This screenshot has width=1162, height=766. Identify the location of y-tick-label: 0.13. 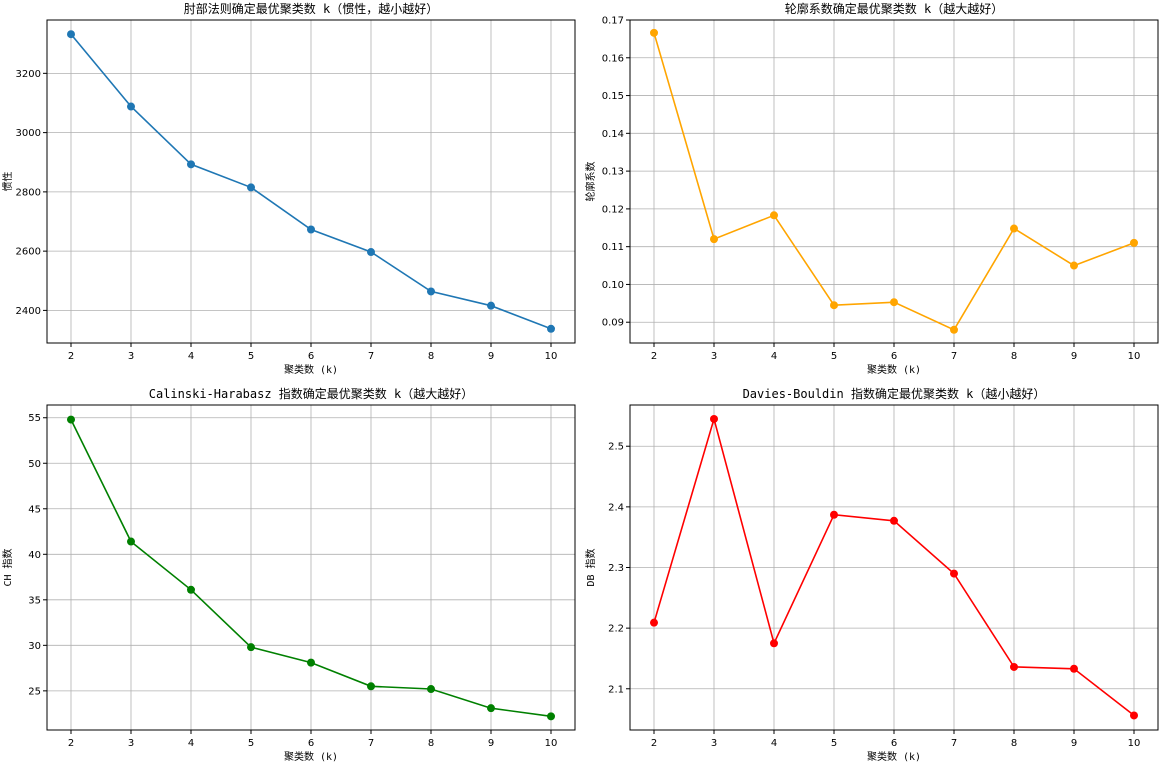
(613, 172).